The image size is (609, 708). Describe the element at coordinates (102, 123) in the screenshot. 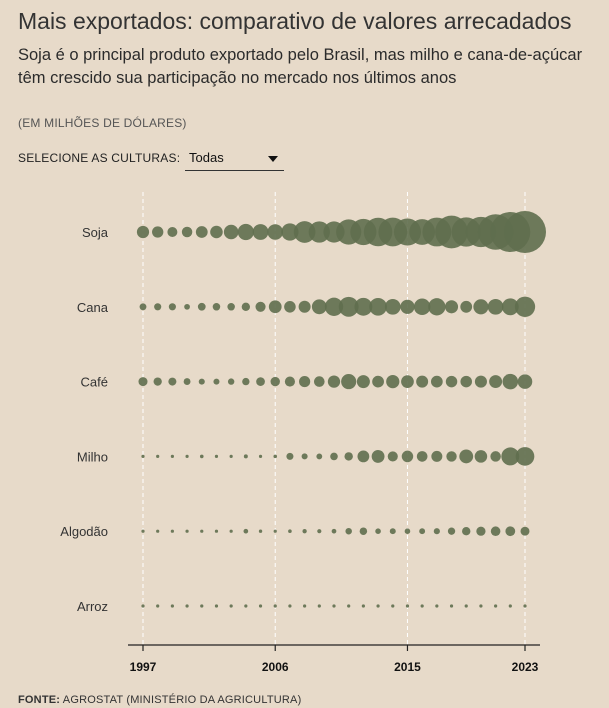

I see `unit-note: (EM MILHÕES DE DÓLARES)` at that location.